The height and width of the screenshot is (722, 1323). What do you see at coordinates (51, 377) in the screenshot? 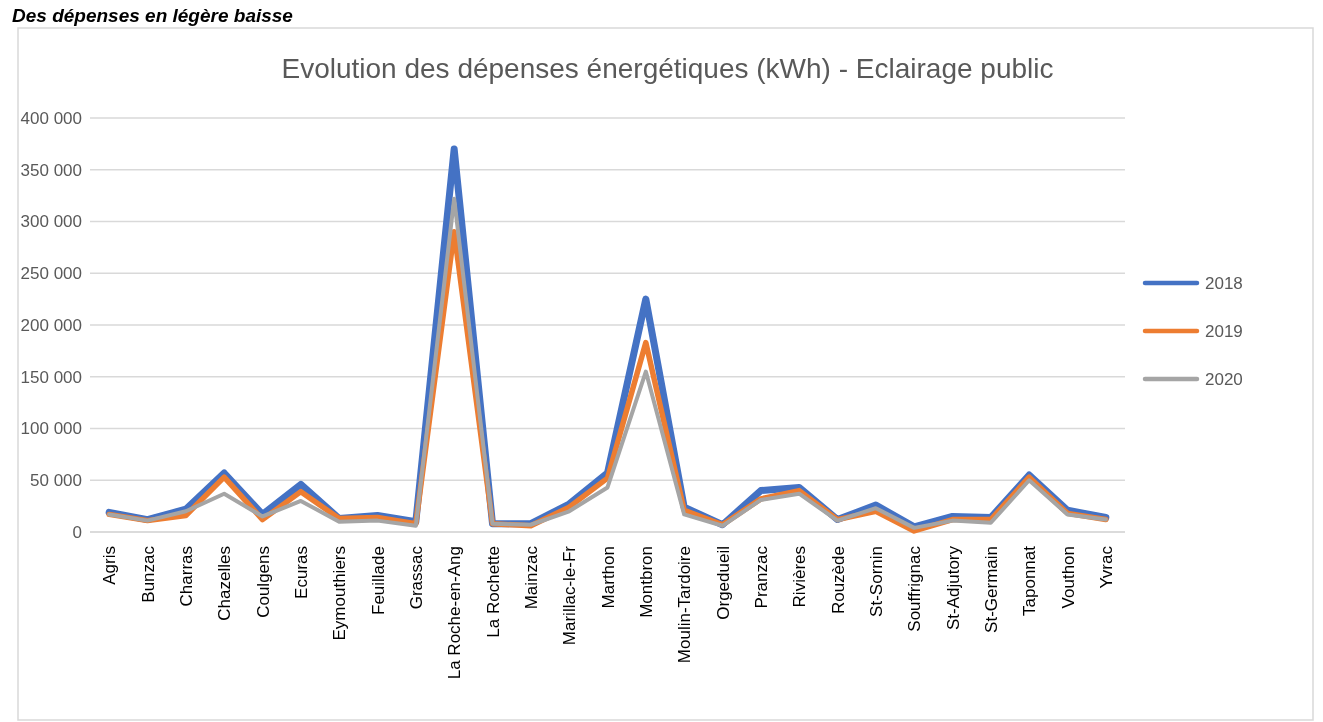
I see `y-tick-label: 150 000` at bounding box center [51, 377].